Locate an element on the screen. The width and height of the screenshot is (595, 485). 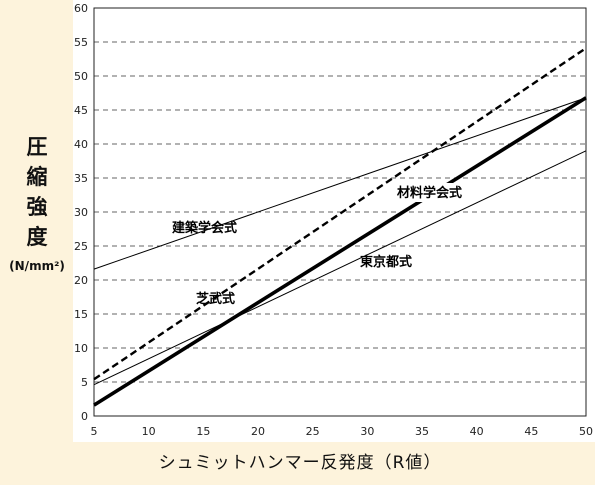
y-tick-label: 0 is located at coordinates (84, 416).